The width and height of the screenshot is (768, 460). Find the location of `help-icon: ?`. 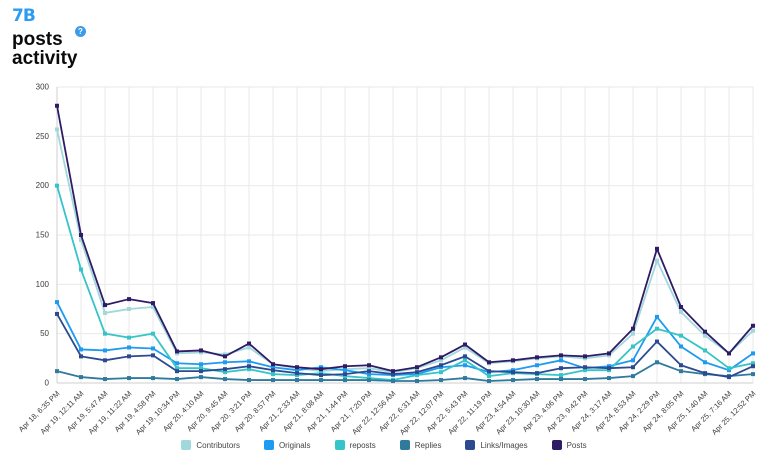

help-icon: ? is located at coordinates (80, 31).